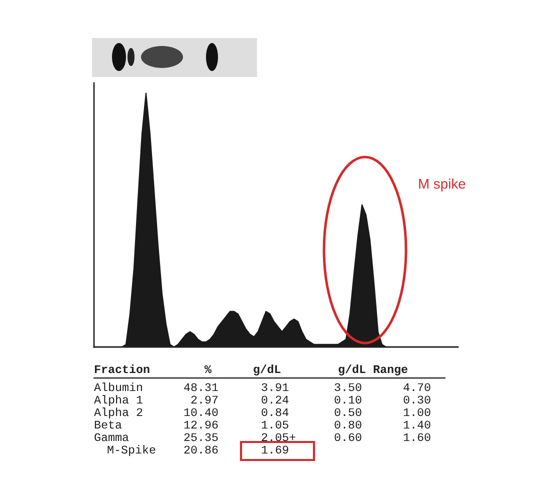 This screenshot has height=503, width=559. Describe the element at coordinates (262, 413) in the screenshot. I see `text: Alpha 2 10.40 0.84 0.50 1.00` at that location.